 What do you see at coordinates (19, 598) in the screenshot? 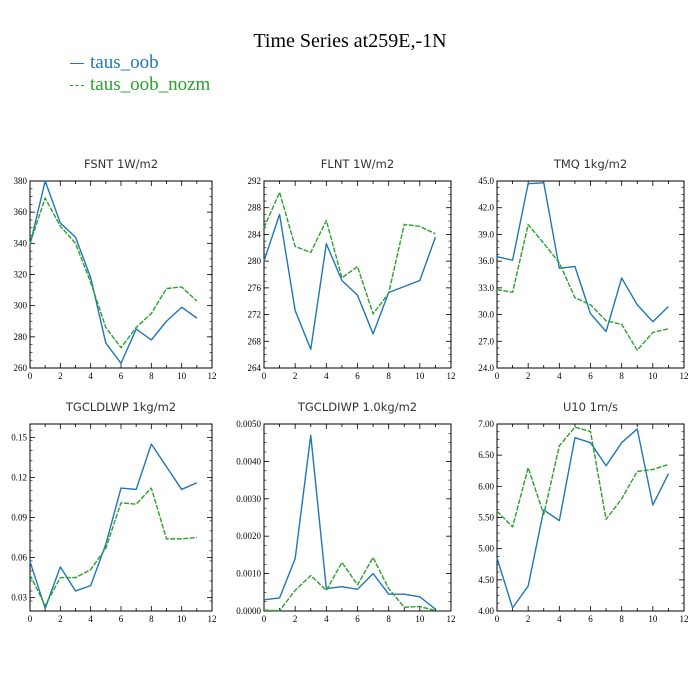
I see `y-tick-label: 0.03` at bounding box center [19, 598].